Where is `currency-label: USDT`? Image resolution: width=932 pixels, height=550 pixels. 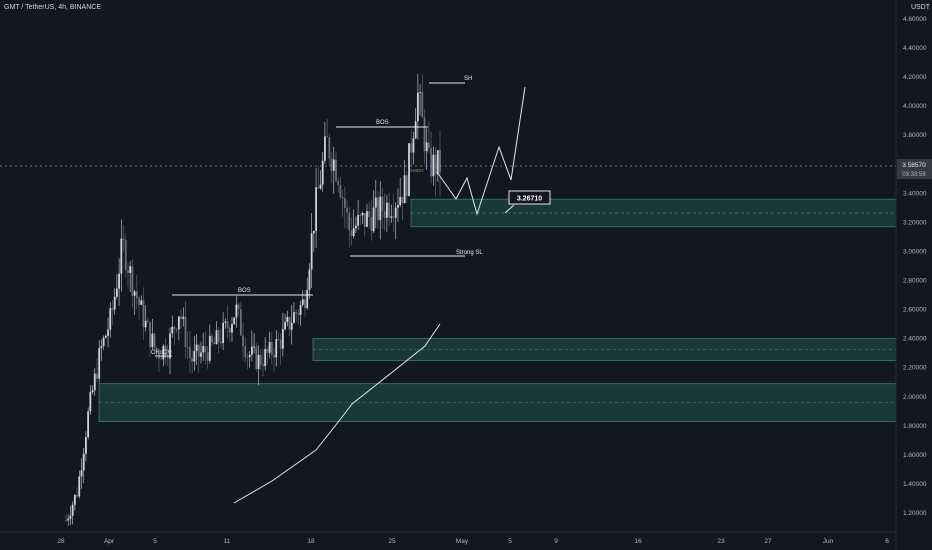 currency-label: USDT is located at coordinates (920, 7).